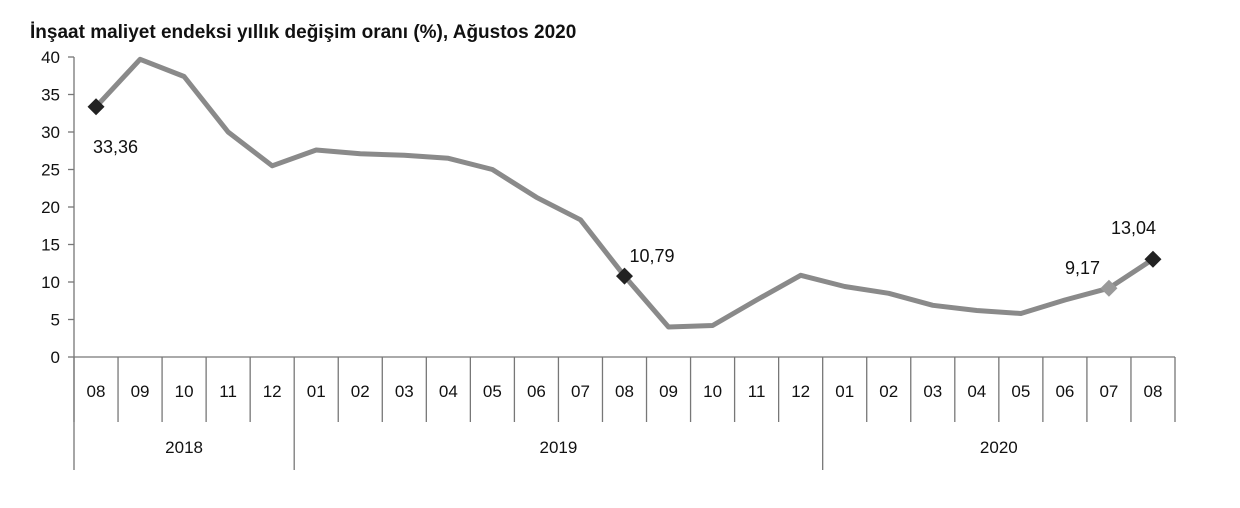 The width and height of the screenshot is (1240, 508). I want to click on y-tick-label: 10, so click(50, 282).